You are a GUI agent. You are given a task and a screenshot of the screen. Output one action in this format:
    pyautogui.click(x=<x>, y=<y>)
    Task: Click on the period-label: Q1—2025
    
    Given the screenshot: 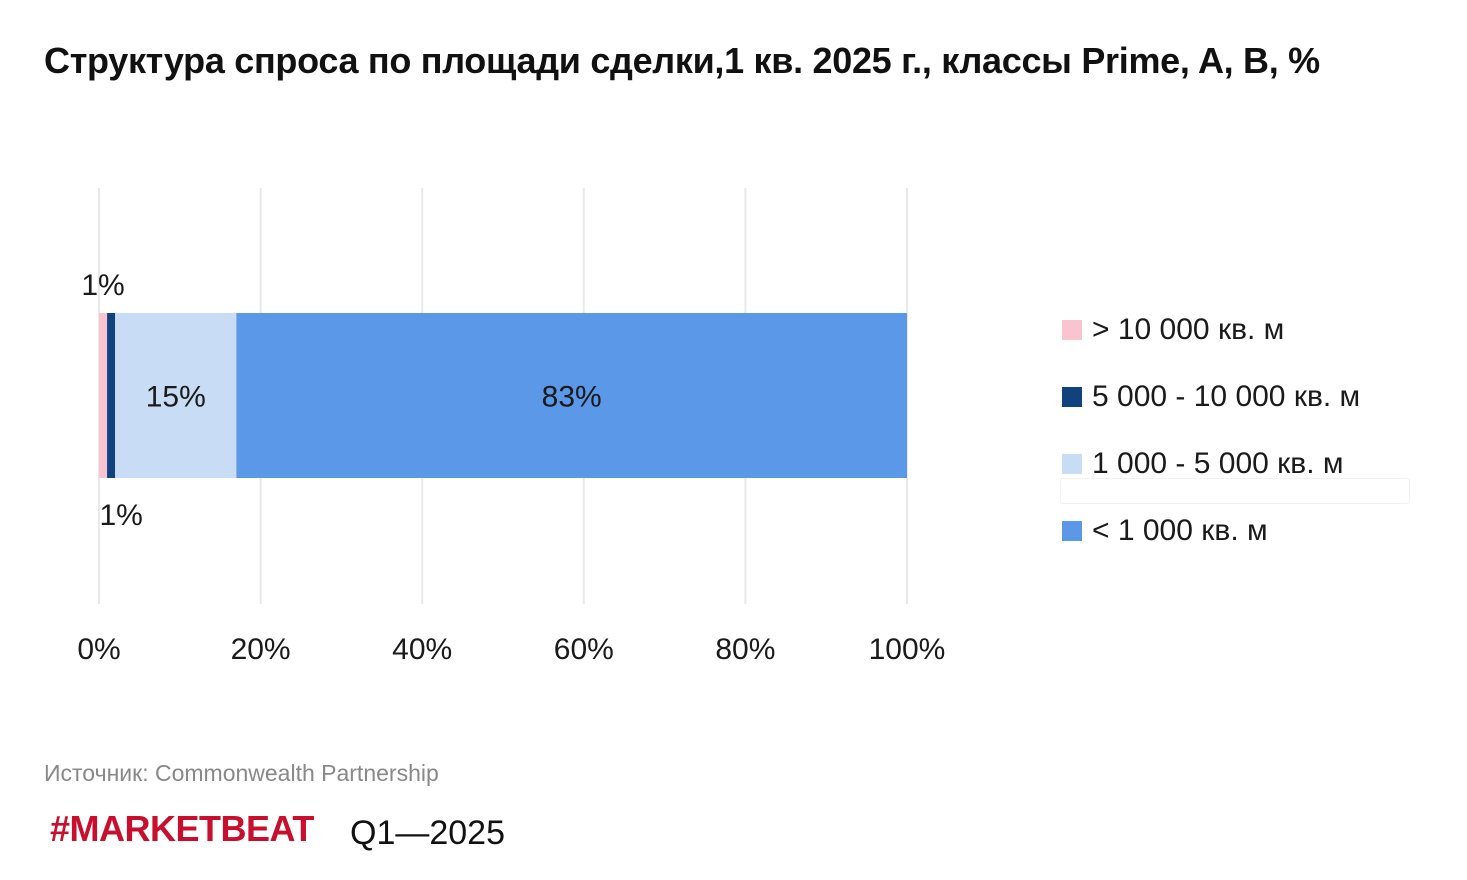 What is the action you would take?
    pyautogui.click(x=427, y=833)
    